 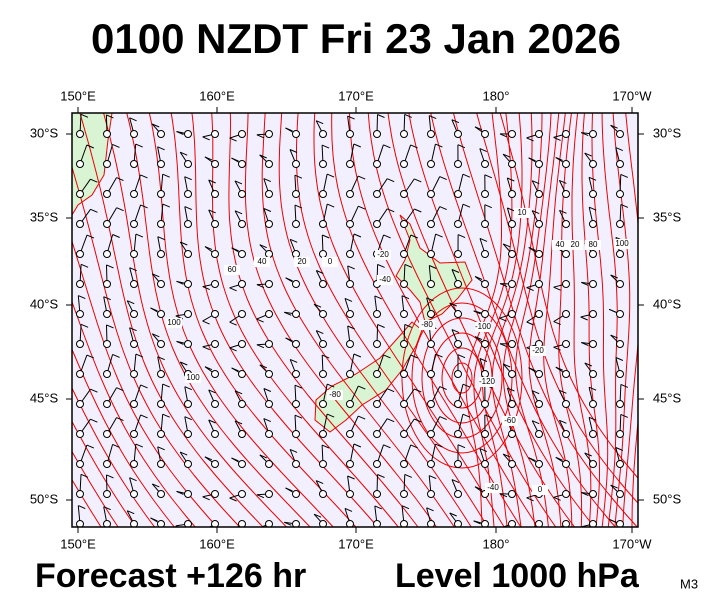 I want to click on lat-label: 30°S, so click(x=667, y=132).